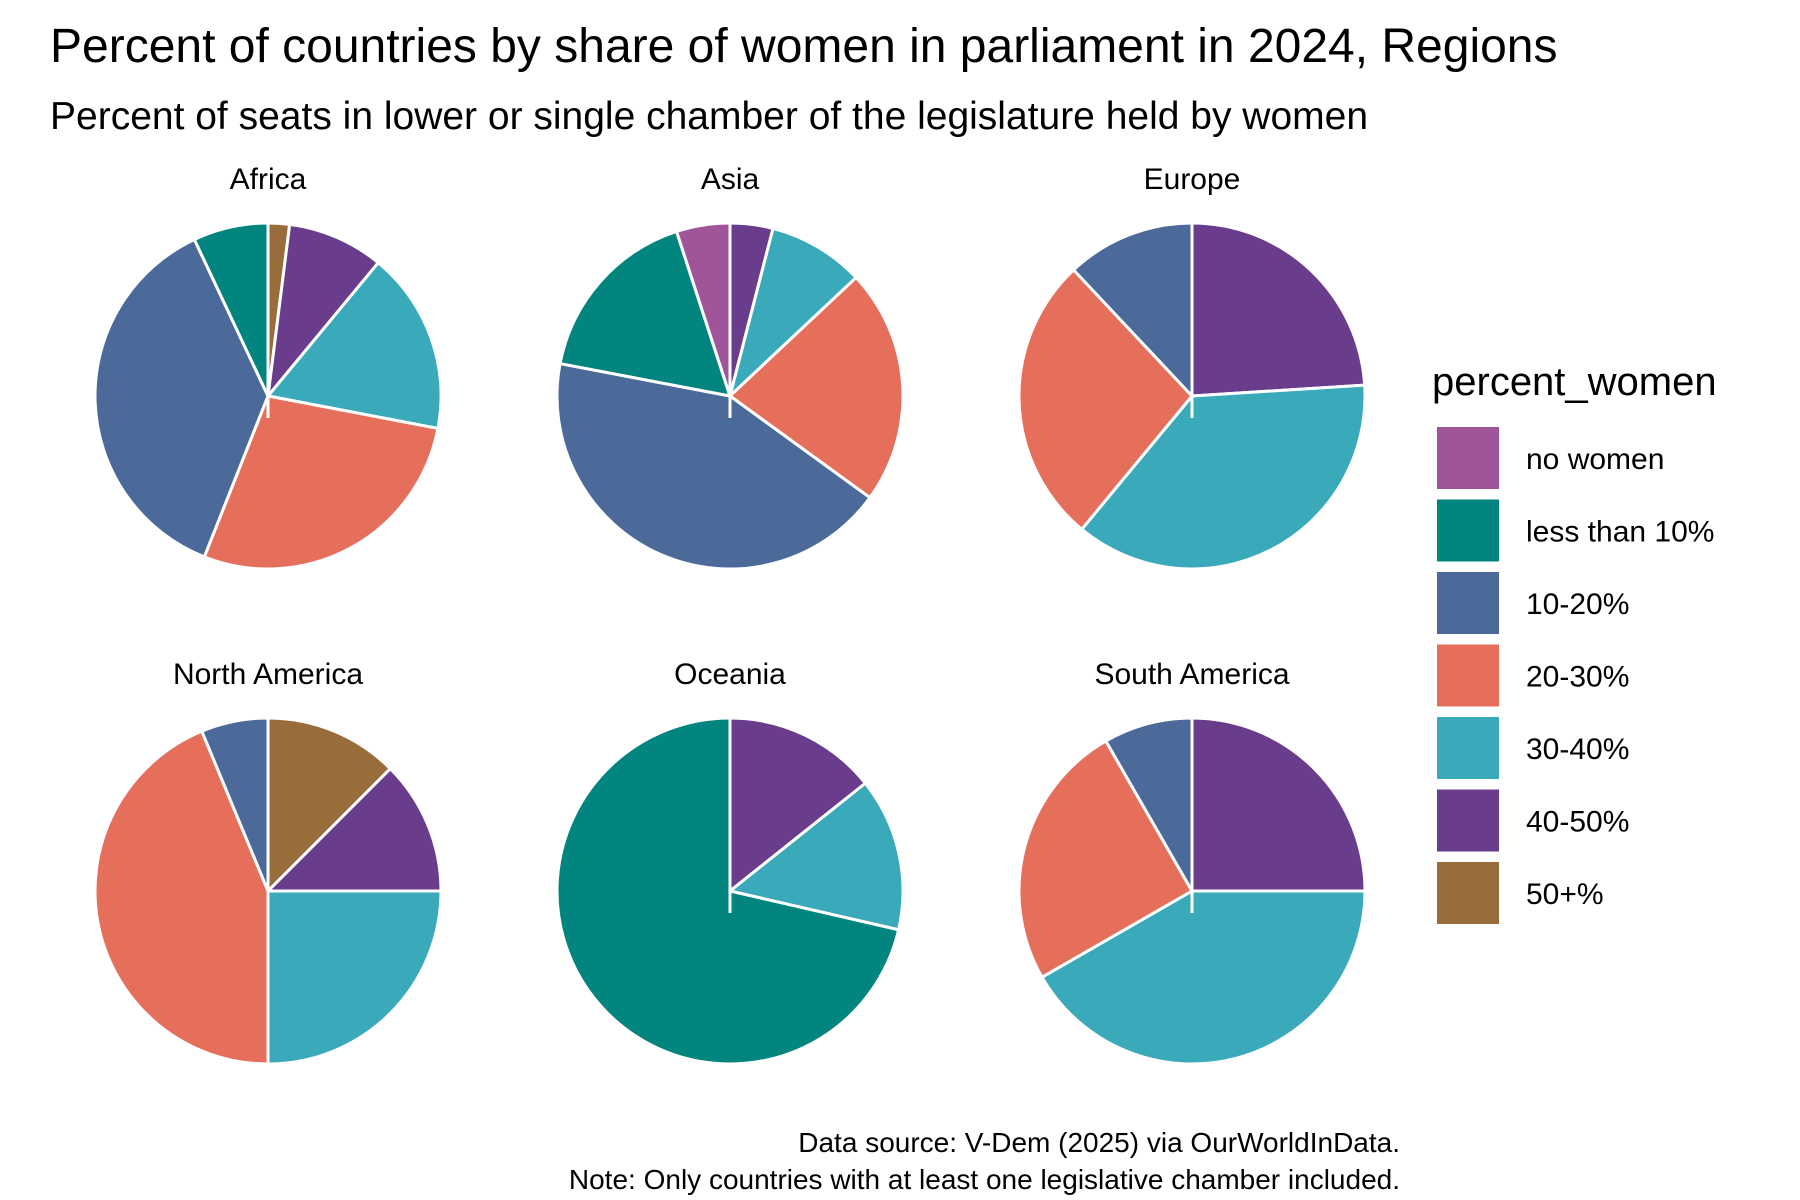 This screenshot has width=1800, height=1200. What do you see at coordinates (703, 309) in the screenshot?
I see `slice-asia-no-women` at bounding box center [703, 309].